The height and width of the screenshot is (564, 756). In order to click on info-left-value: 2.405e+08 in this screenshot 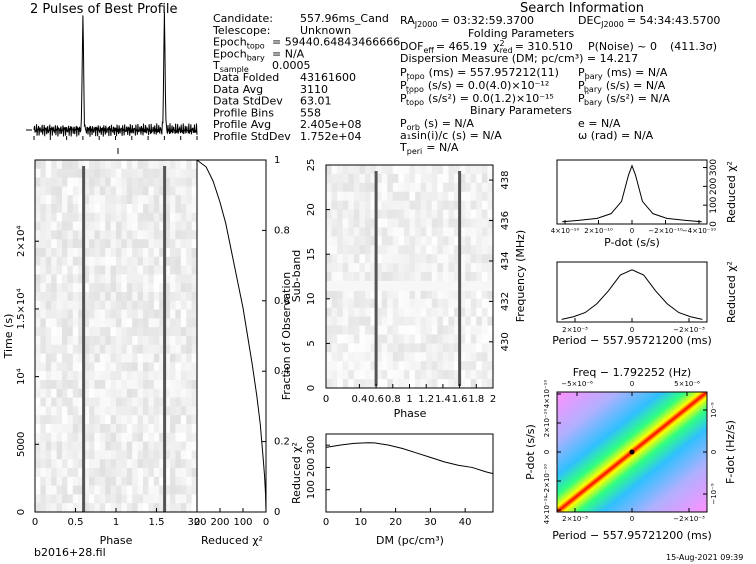, I will do `click(330, 124)`.